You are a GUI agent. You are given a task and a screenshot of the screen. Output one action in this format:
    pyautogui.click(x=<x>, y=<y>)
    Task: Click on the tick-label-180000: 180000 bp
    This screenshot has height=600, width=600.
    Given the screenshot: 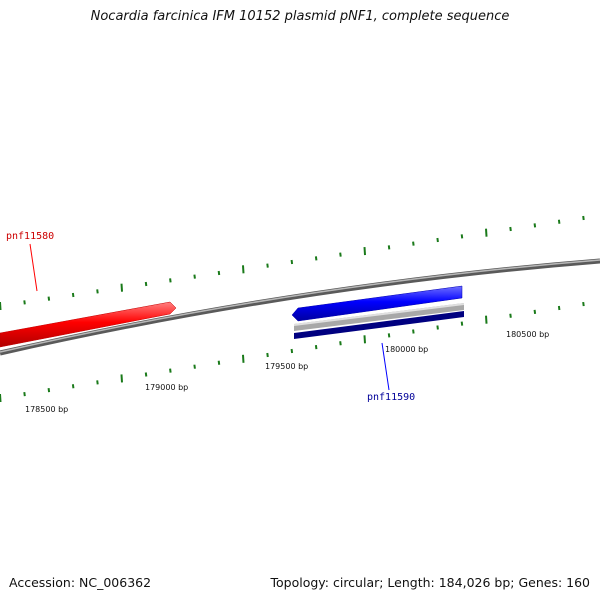 What is the action you would take?
    pyautogui.click(x=406, y=349)
    